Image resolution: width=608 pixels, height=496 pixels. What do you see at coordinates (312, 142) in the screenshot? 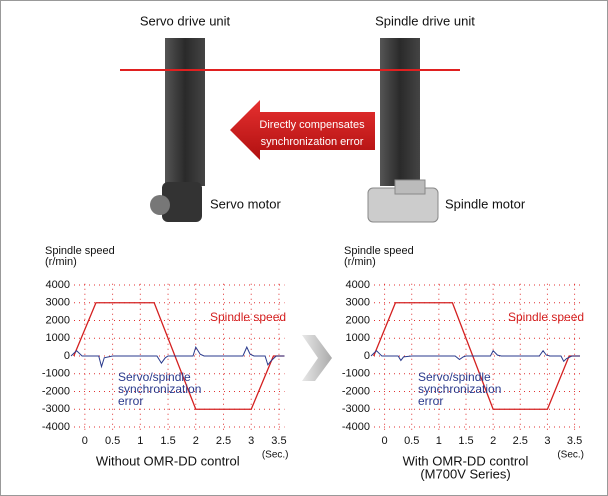
I see `arrow-text: synchronization error` at bounding box center [312, 142].